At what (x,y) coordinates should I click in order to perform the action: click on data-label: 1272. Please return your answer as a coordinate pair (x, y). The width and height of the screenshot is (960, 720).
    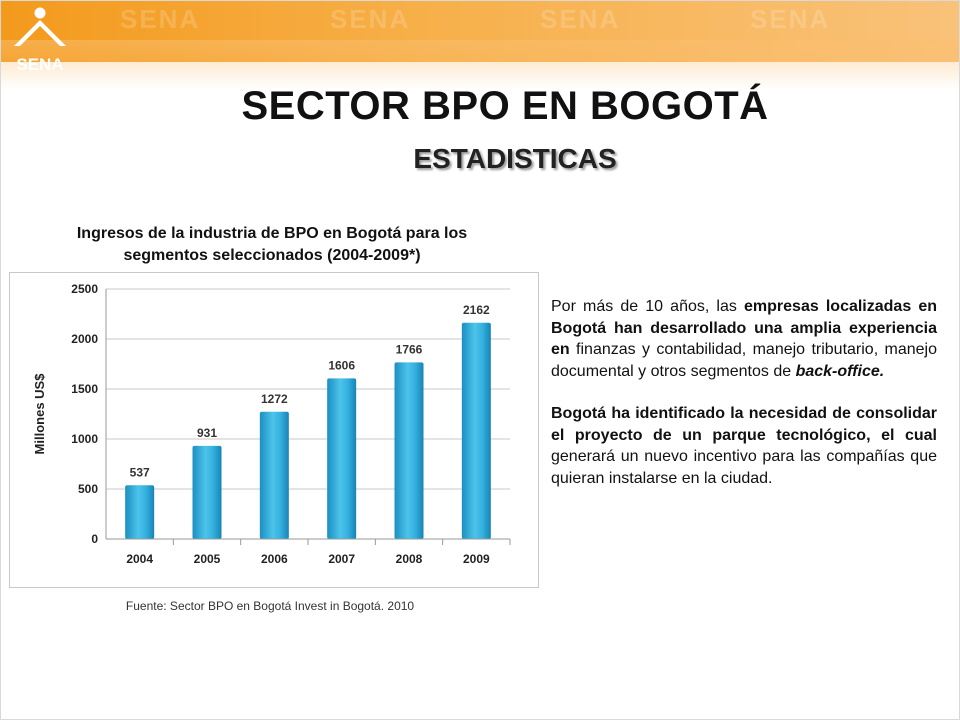
    Looking at the image, I should click on (274, 399).